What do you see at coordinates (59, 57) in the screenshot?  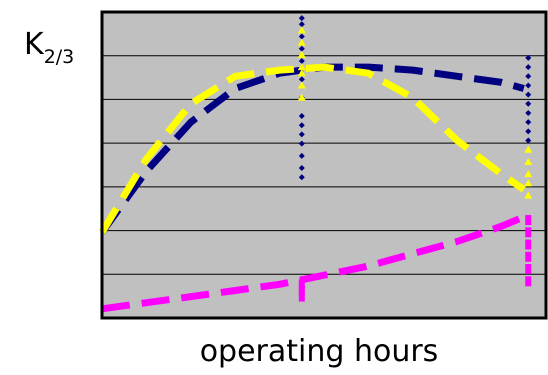 I see `y-axis-label-subscript: 2/3` at bounding box center [59, 57].